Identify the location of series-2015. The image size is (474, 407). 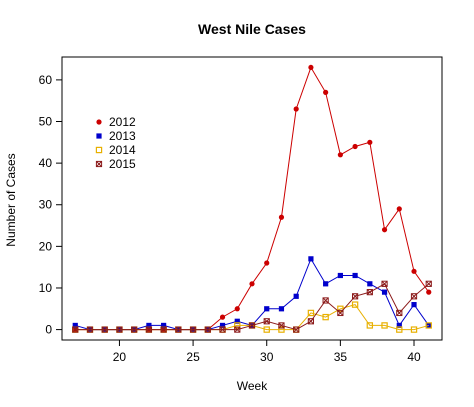
(252, 306).